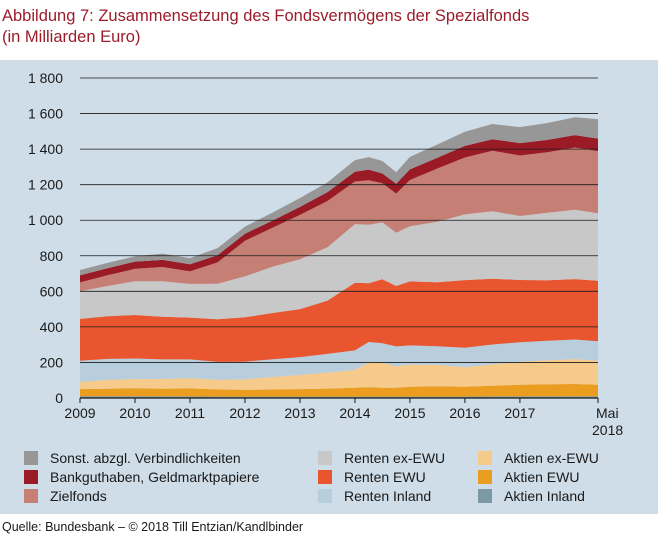 The height and width of the screenshot is (545, 658). What do you see at coordinates (190, 413) in the screenshot?
I see `x-tick-label-2011: 2011` at bounding box center [190, 413].